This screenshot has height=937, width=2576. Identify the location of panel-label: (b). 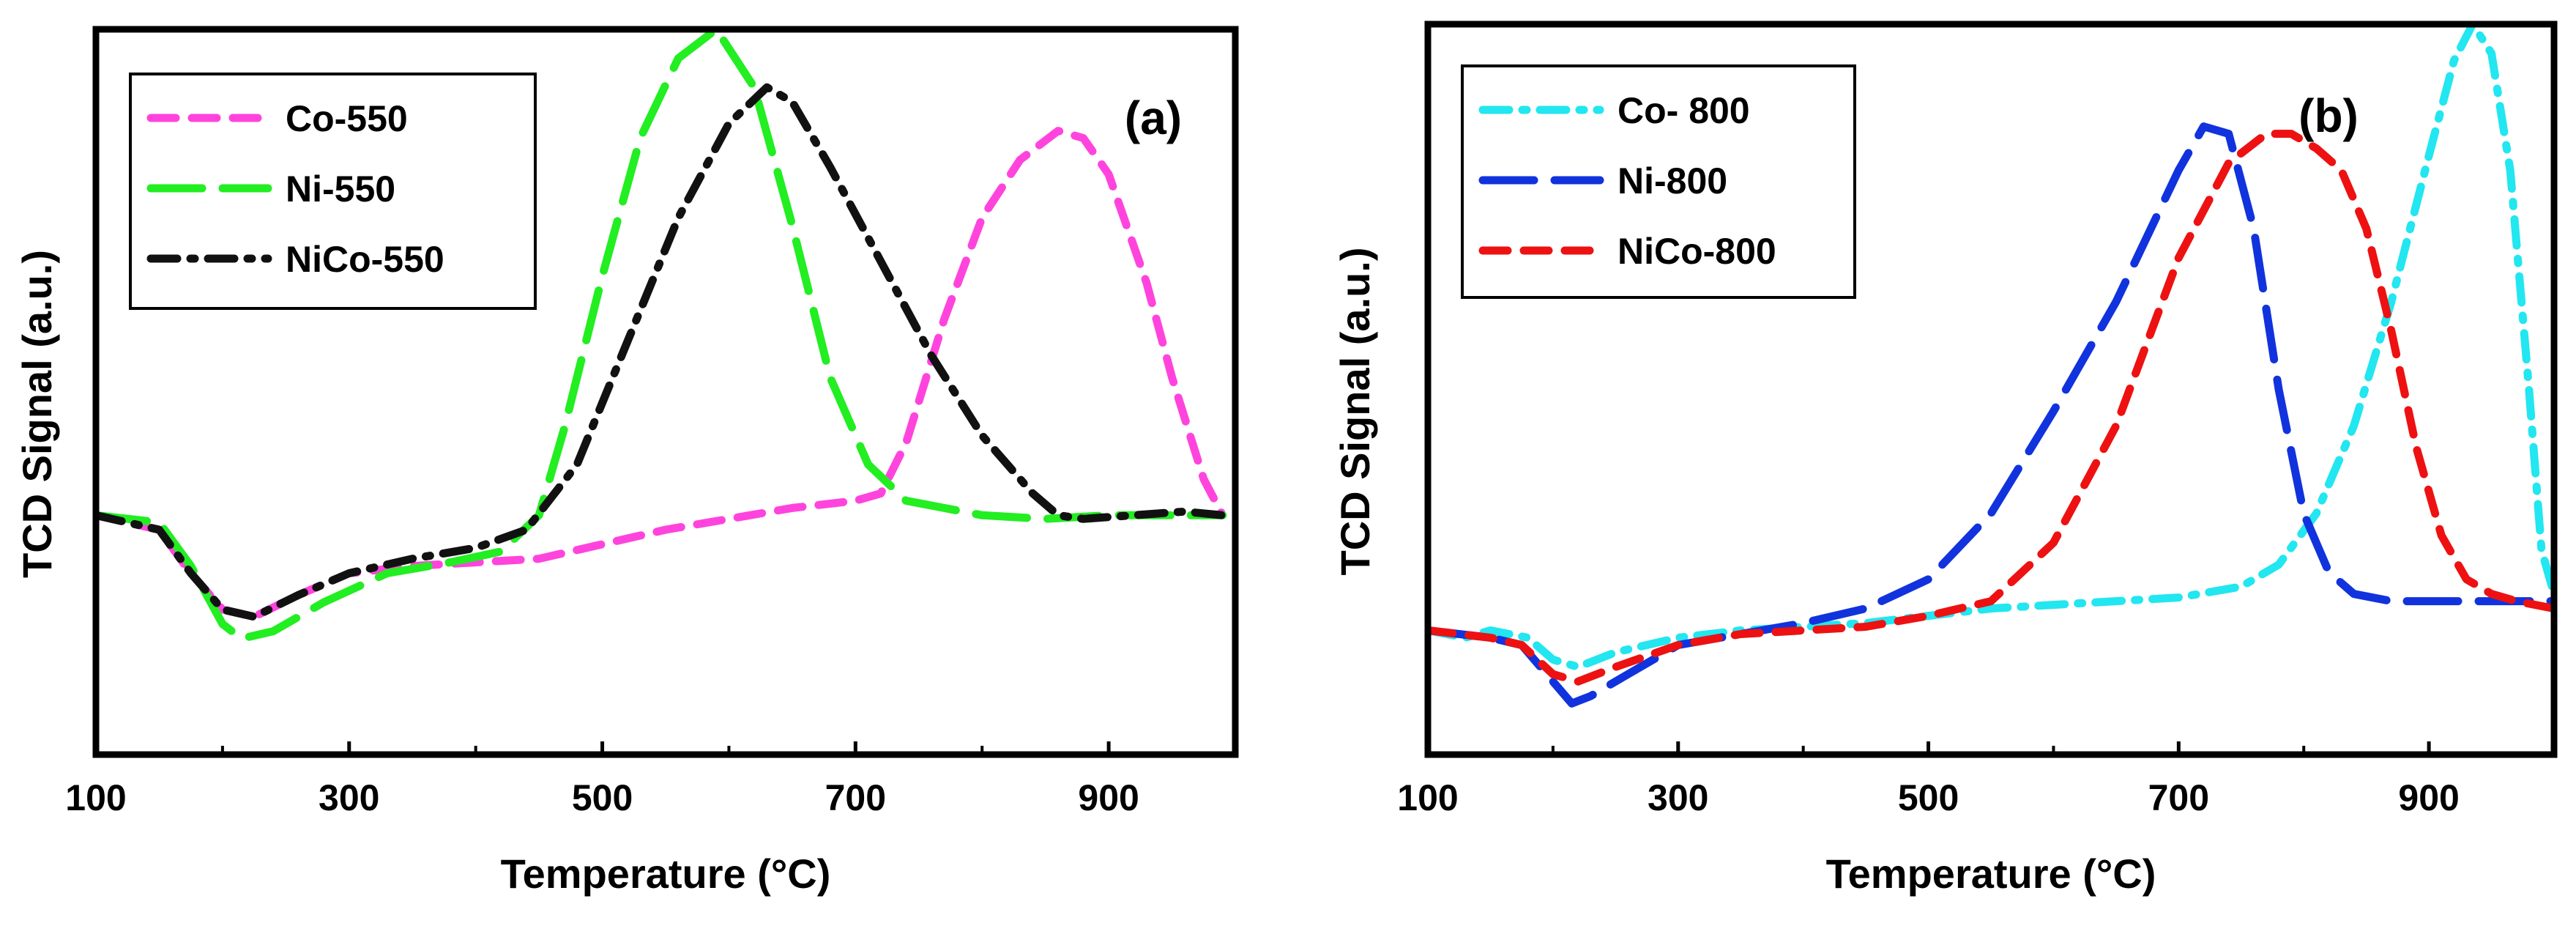
(2328, 115).